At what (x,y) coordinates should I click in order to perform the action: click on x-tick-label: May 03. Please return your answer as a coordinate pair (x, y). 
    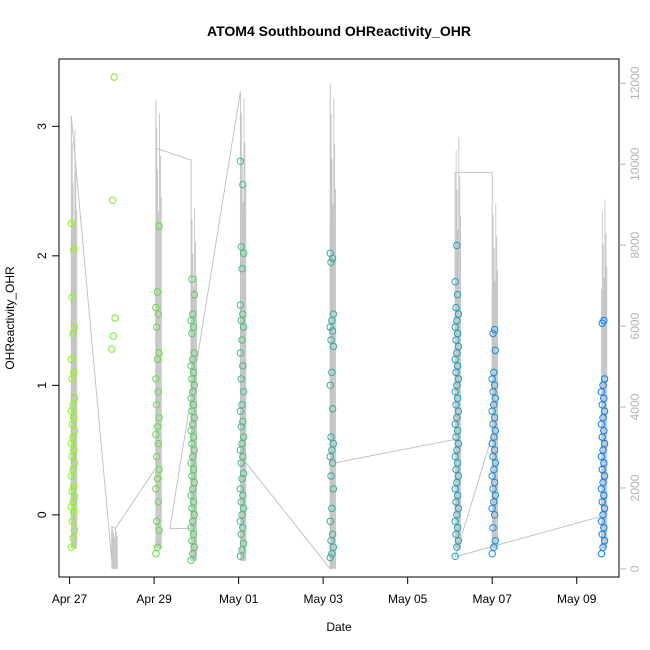
    Looking at the image, I should click on (323, 599).